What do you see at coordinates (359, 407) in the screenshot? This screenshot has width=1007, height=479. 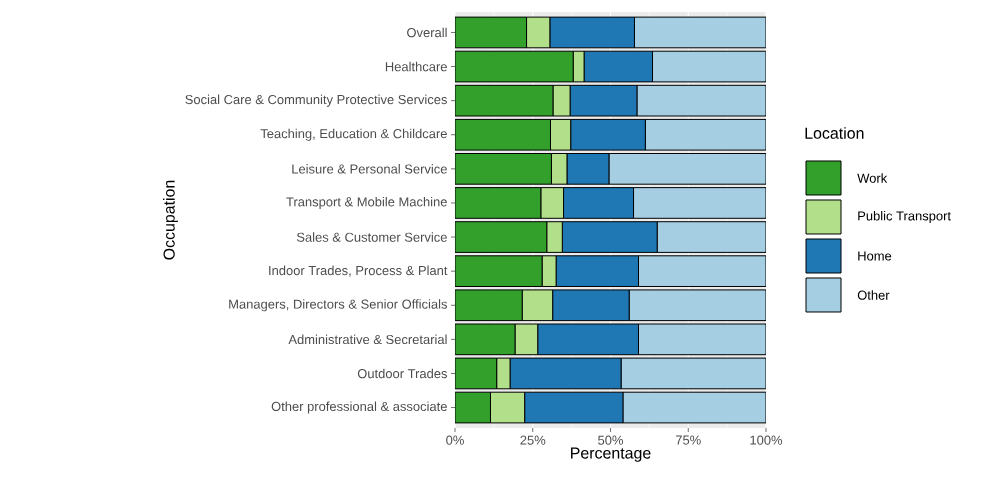 I see `y-tick-label: Other professional & associate` at bounding box center [359, 407].